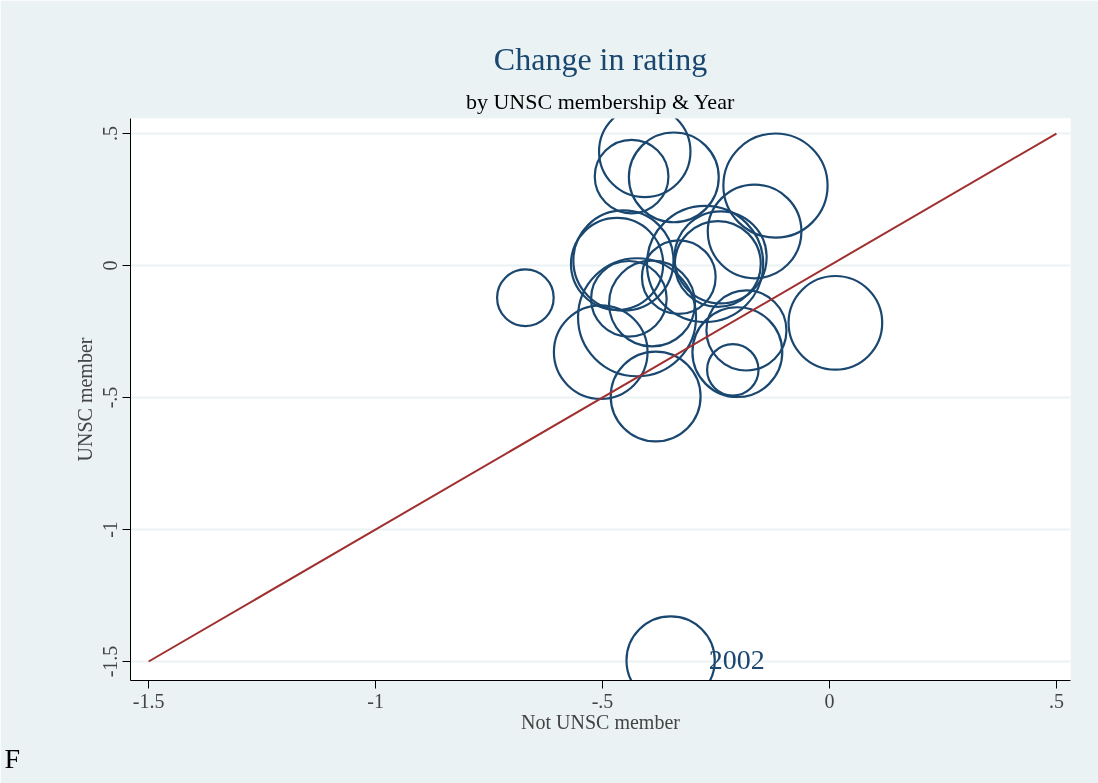 This screenshot has width=1098, height=783. What do you see at coordinates (1056, 700) in the screenshot?
I see `x-tick-label: .5` at bounding box center [1056, 700].